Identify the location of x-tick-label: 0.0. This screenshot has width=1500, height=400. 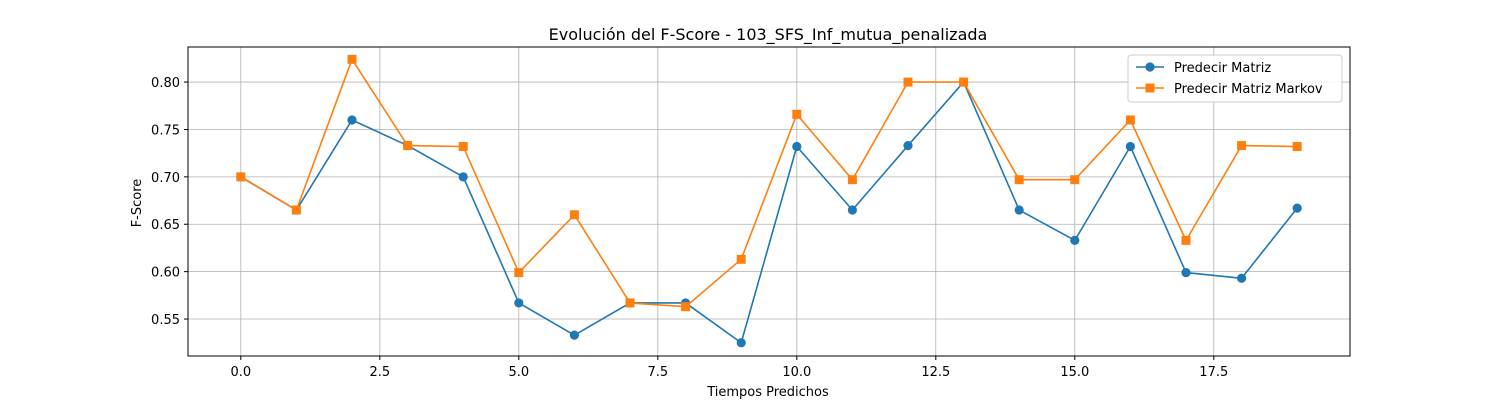
(240, 372).